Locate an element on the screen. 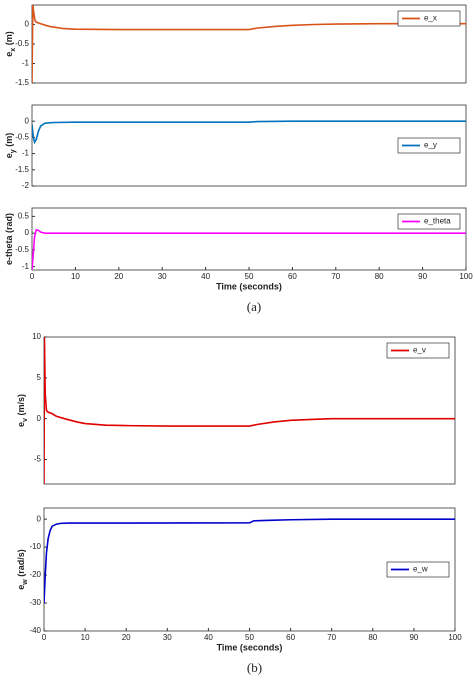 The height and width of the screenshot is (680, 474). y-tick-label: 0.5 is located at coordinates (24, 215).